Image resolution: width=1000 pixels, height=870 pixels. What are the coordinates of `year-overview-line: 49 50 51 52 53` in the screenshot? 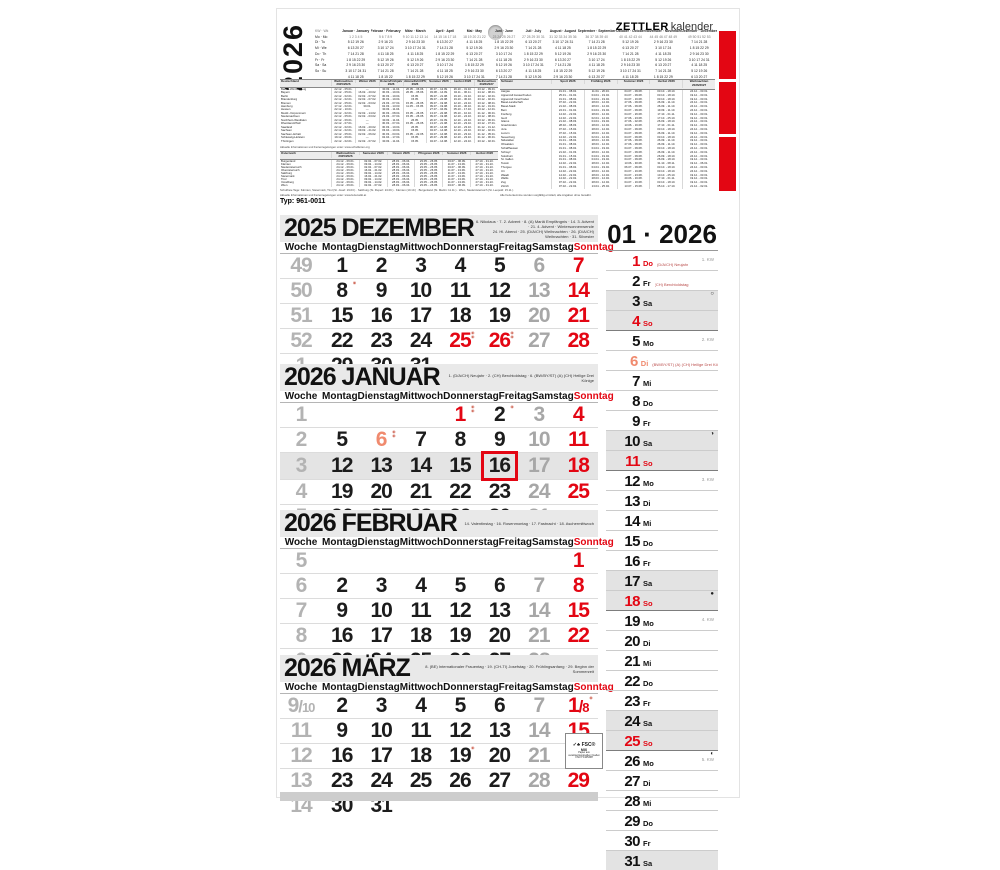 It's located at (699, 36).